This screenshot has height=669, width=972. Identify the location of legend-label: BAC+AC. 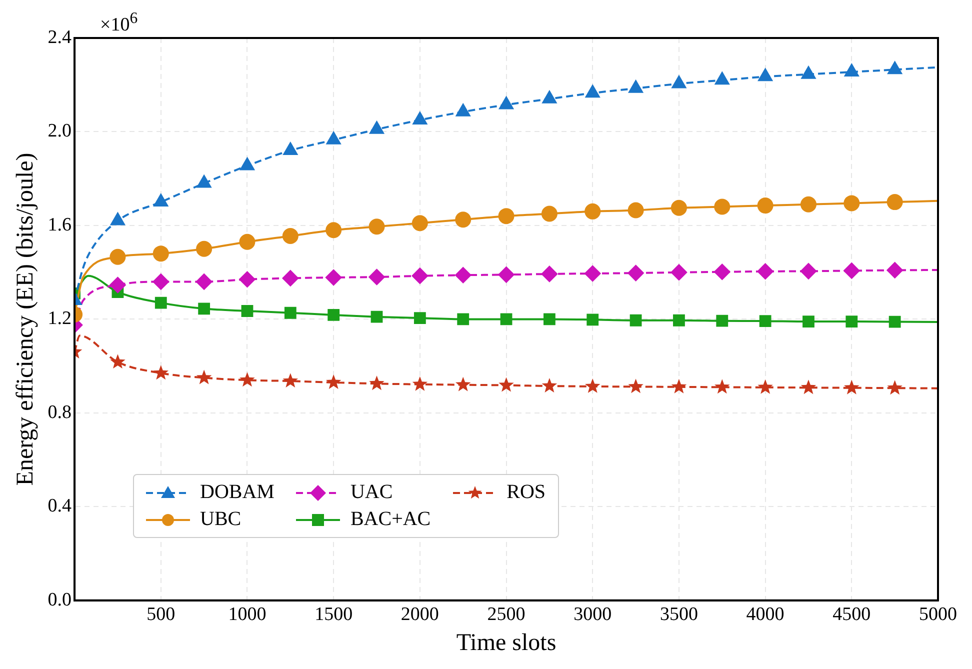
(390, 519).